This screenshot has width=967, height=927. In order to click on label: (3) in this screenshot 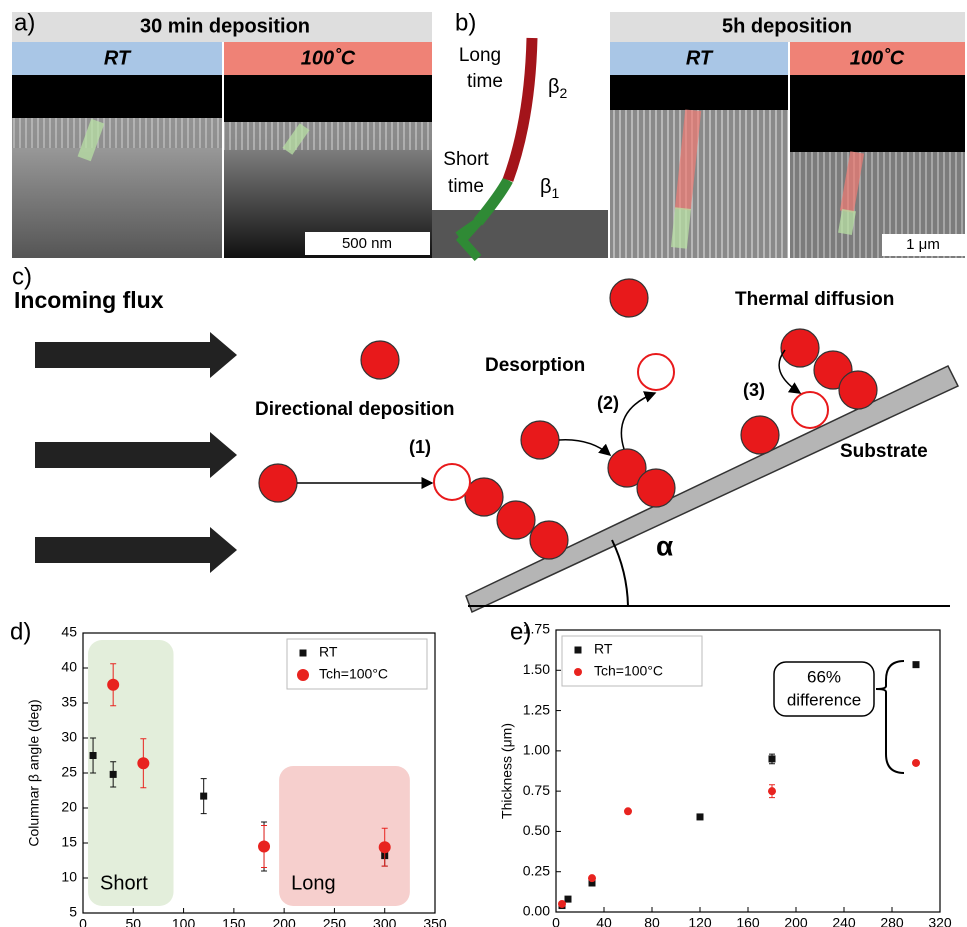, I will do `click(754, 390)`.